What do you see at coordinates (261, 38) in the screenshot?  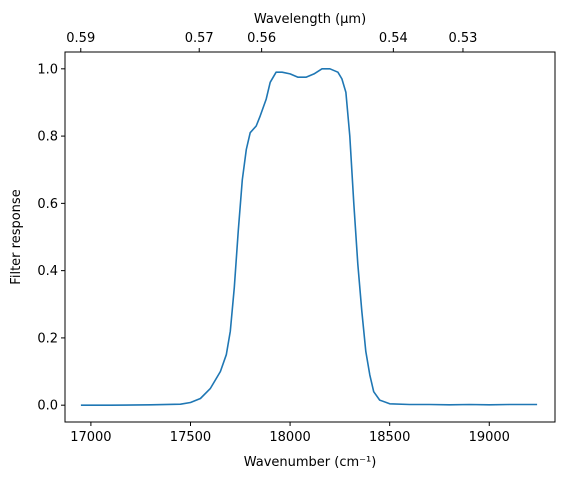 I see `top-x-tick-label: 0.56` at bounding box center [261, 38].